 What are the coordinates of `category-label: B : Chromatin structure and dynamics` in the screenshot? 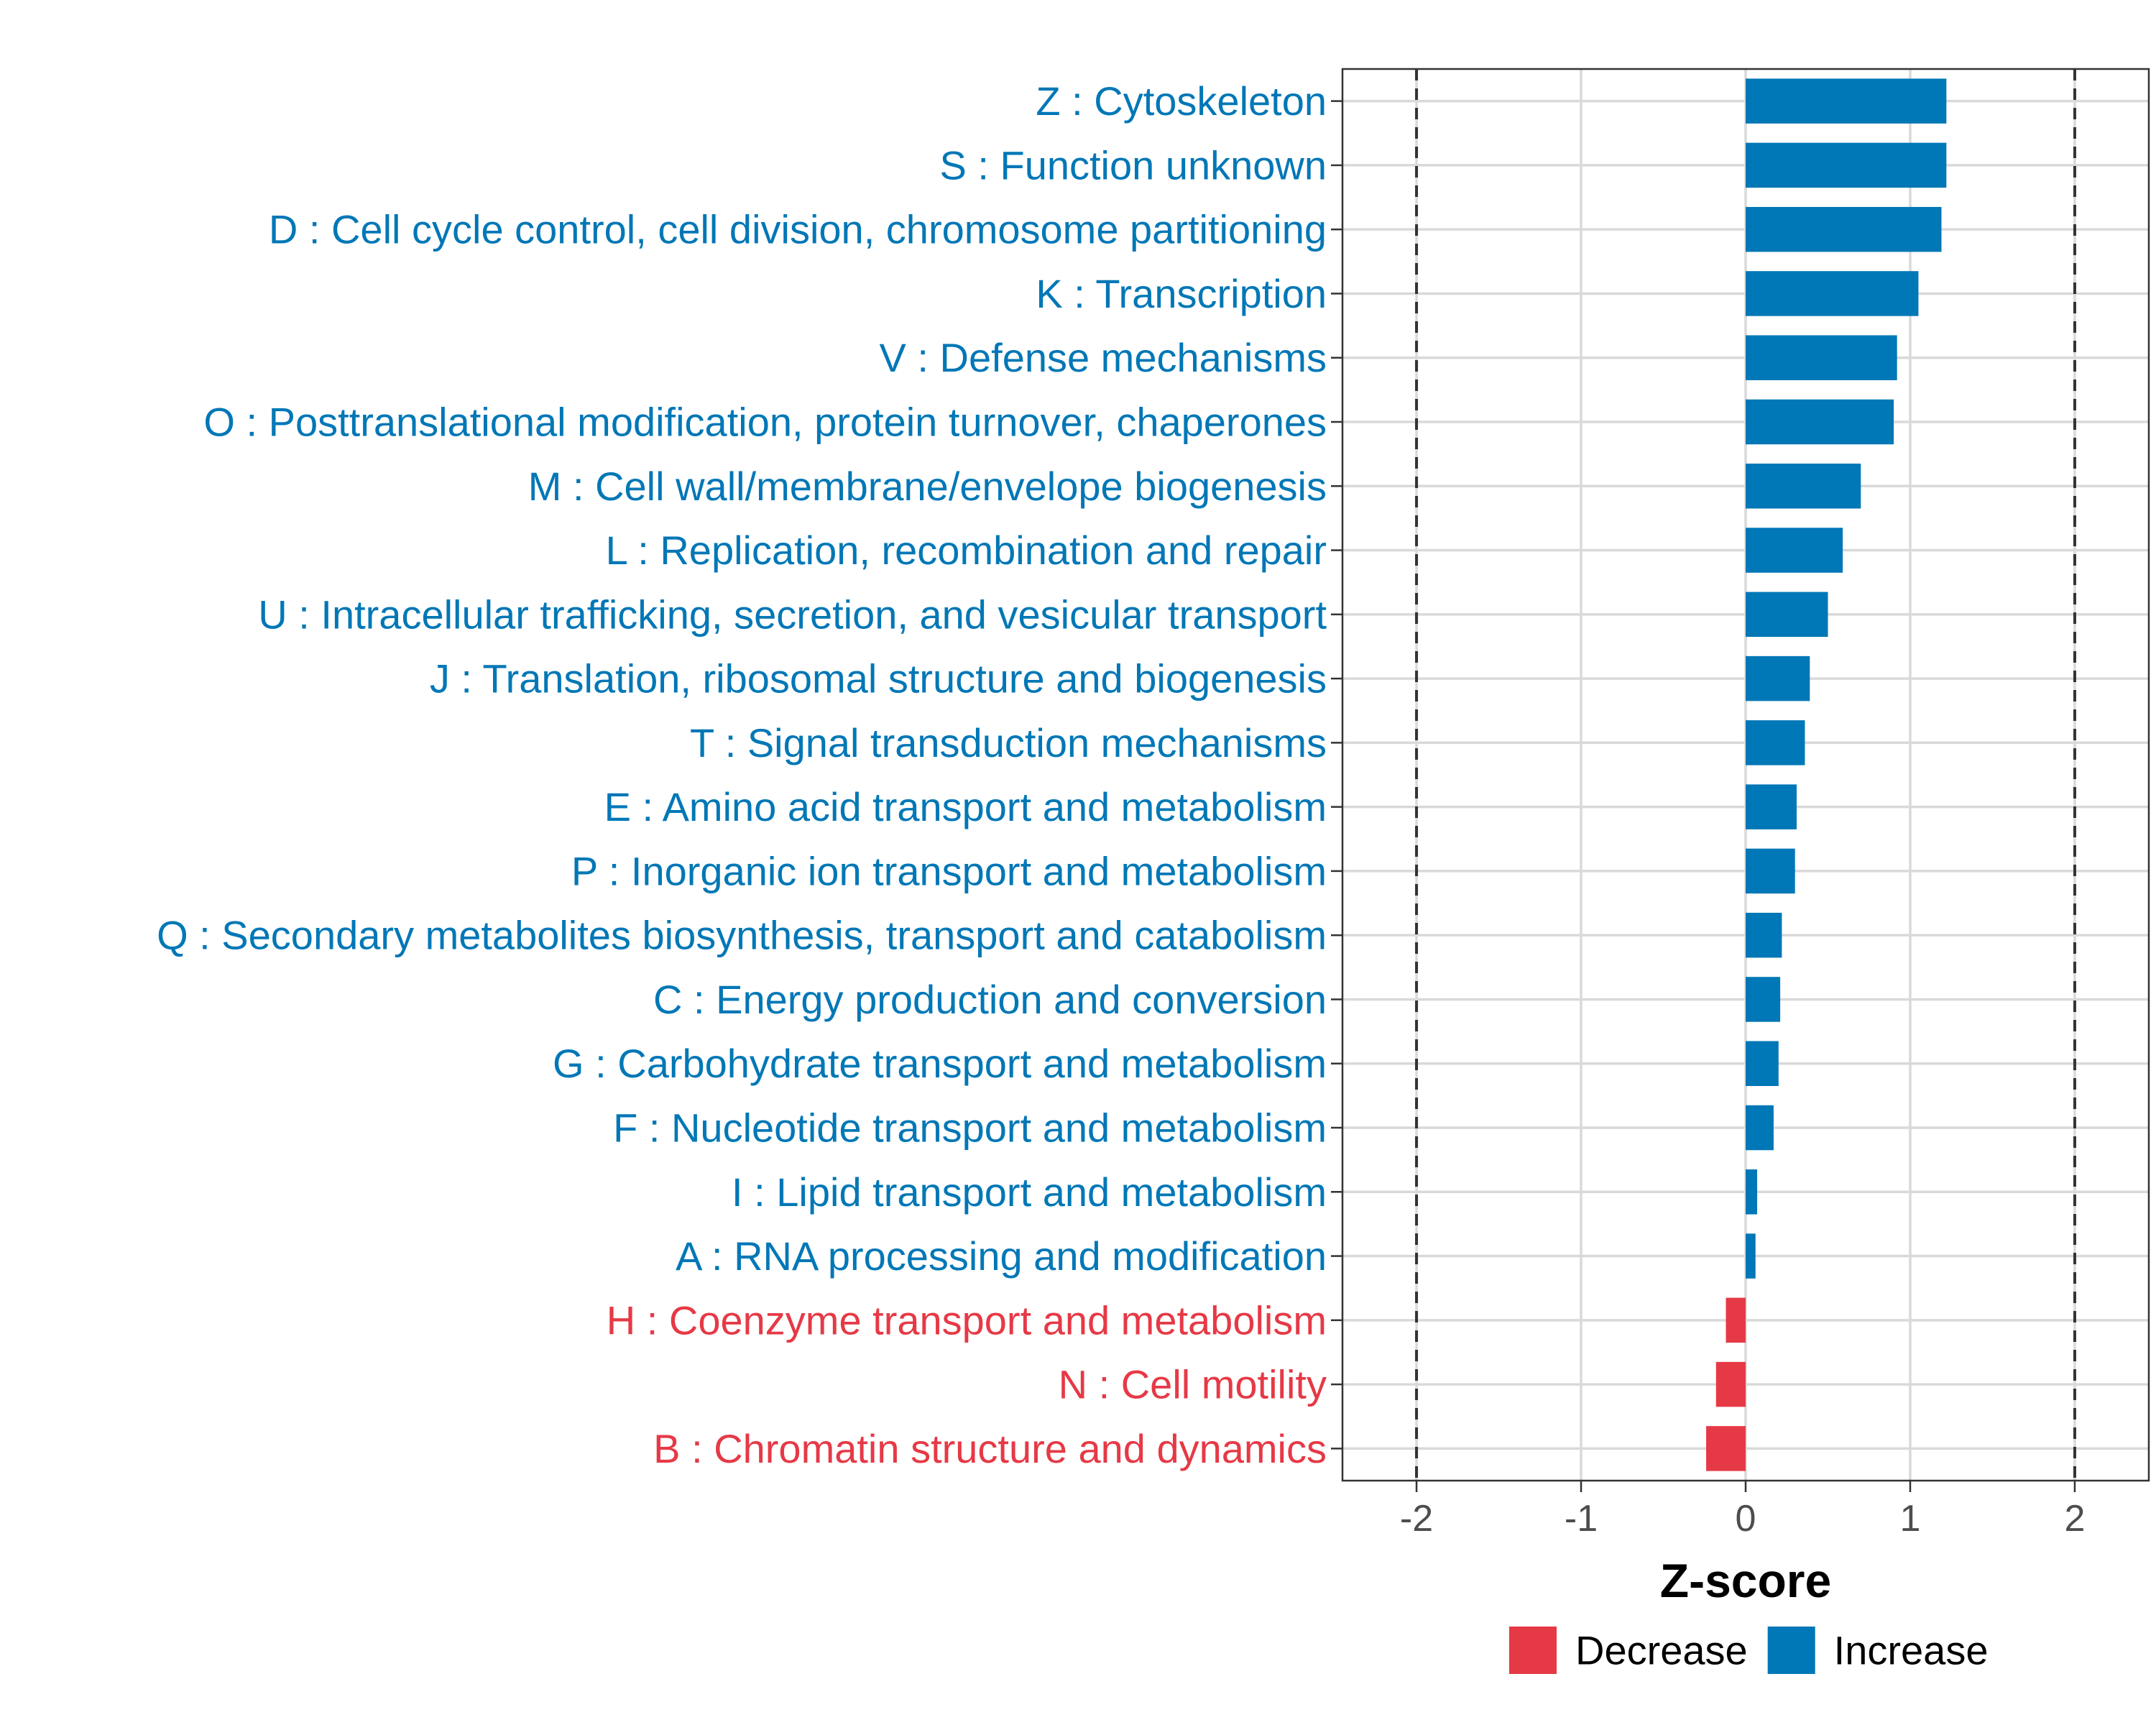 It's located at (990, 1448).